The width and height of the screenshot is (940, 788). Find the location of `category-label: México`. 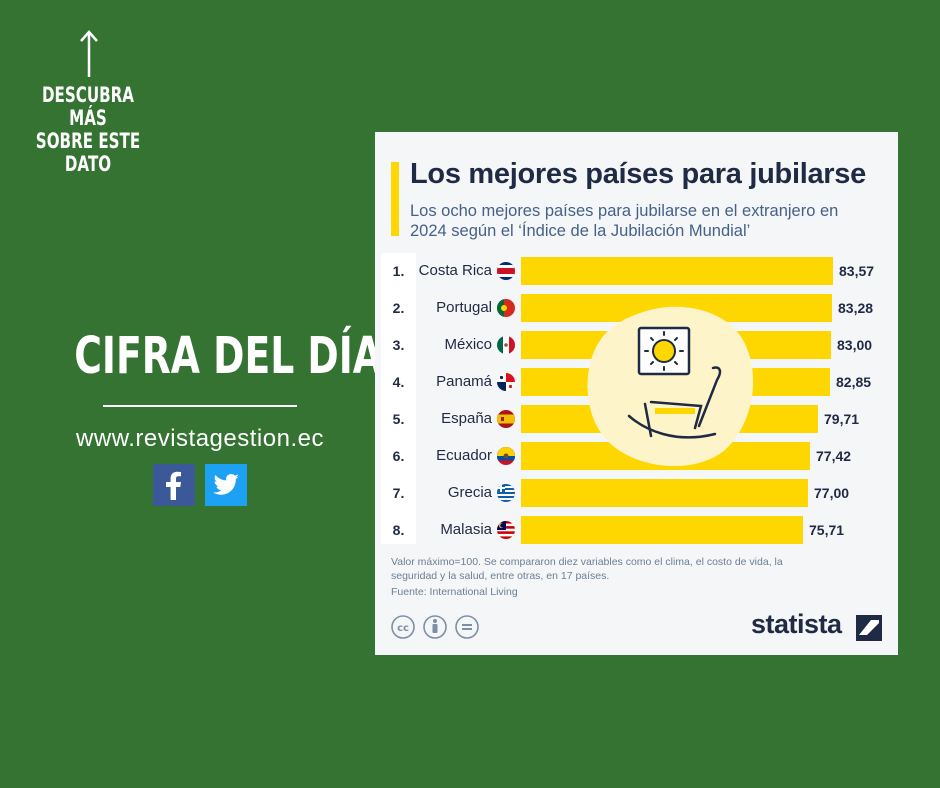

category-label: México is located at coordinates (468, 344).